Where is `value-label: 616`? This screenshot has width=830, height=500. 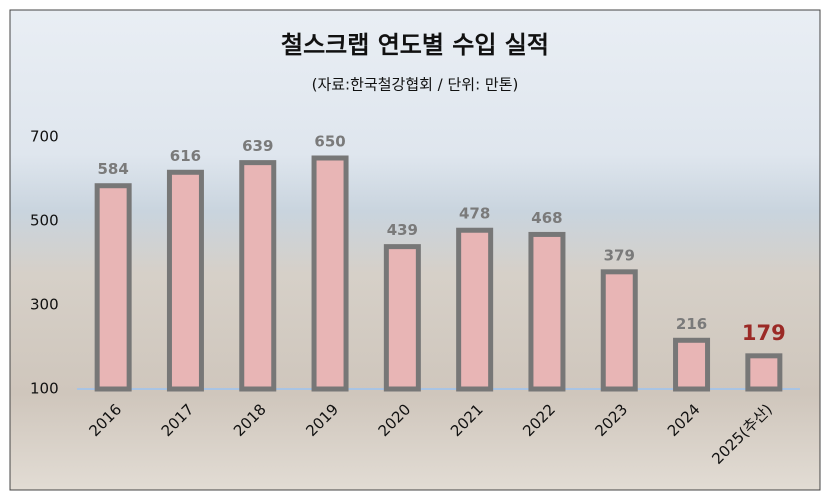
value-label: 616 is located at coordinates (185, 156).